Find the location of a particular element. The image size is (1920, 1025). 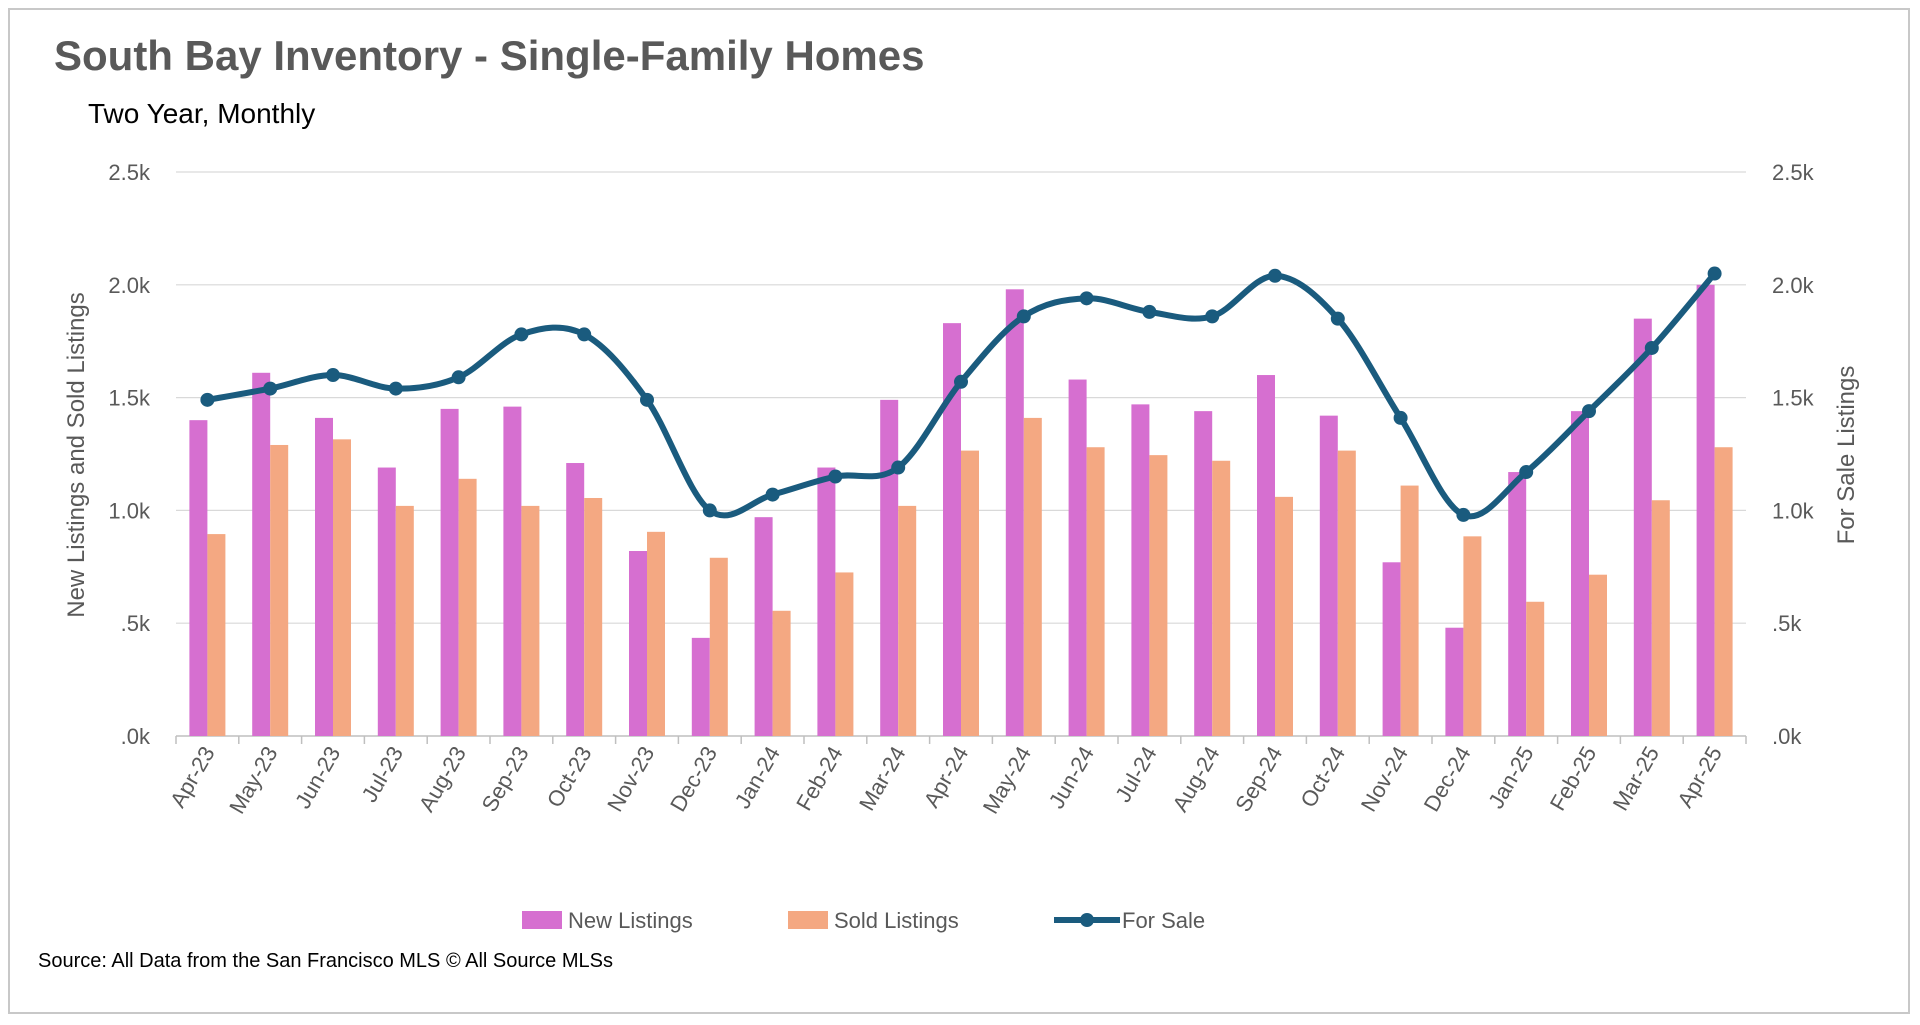

x-tick-label: May-24 is located at coordinates (1007, 780).